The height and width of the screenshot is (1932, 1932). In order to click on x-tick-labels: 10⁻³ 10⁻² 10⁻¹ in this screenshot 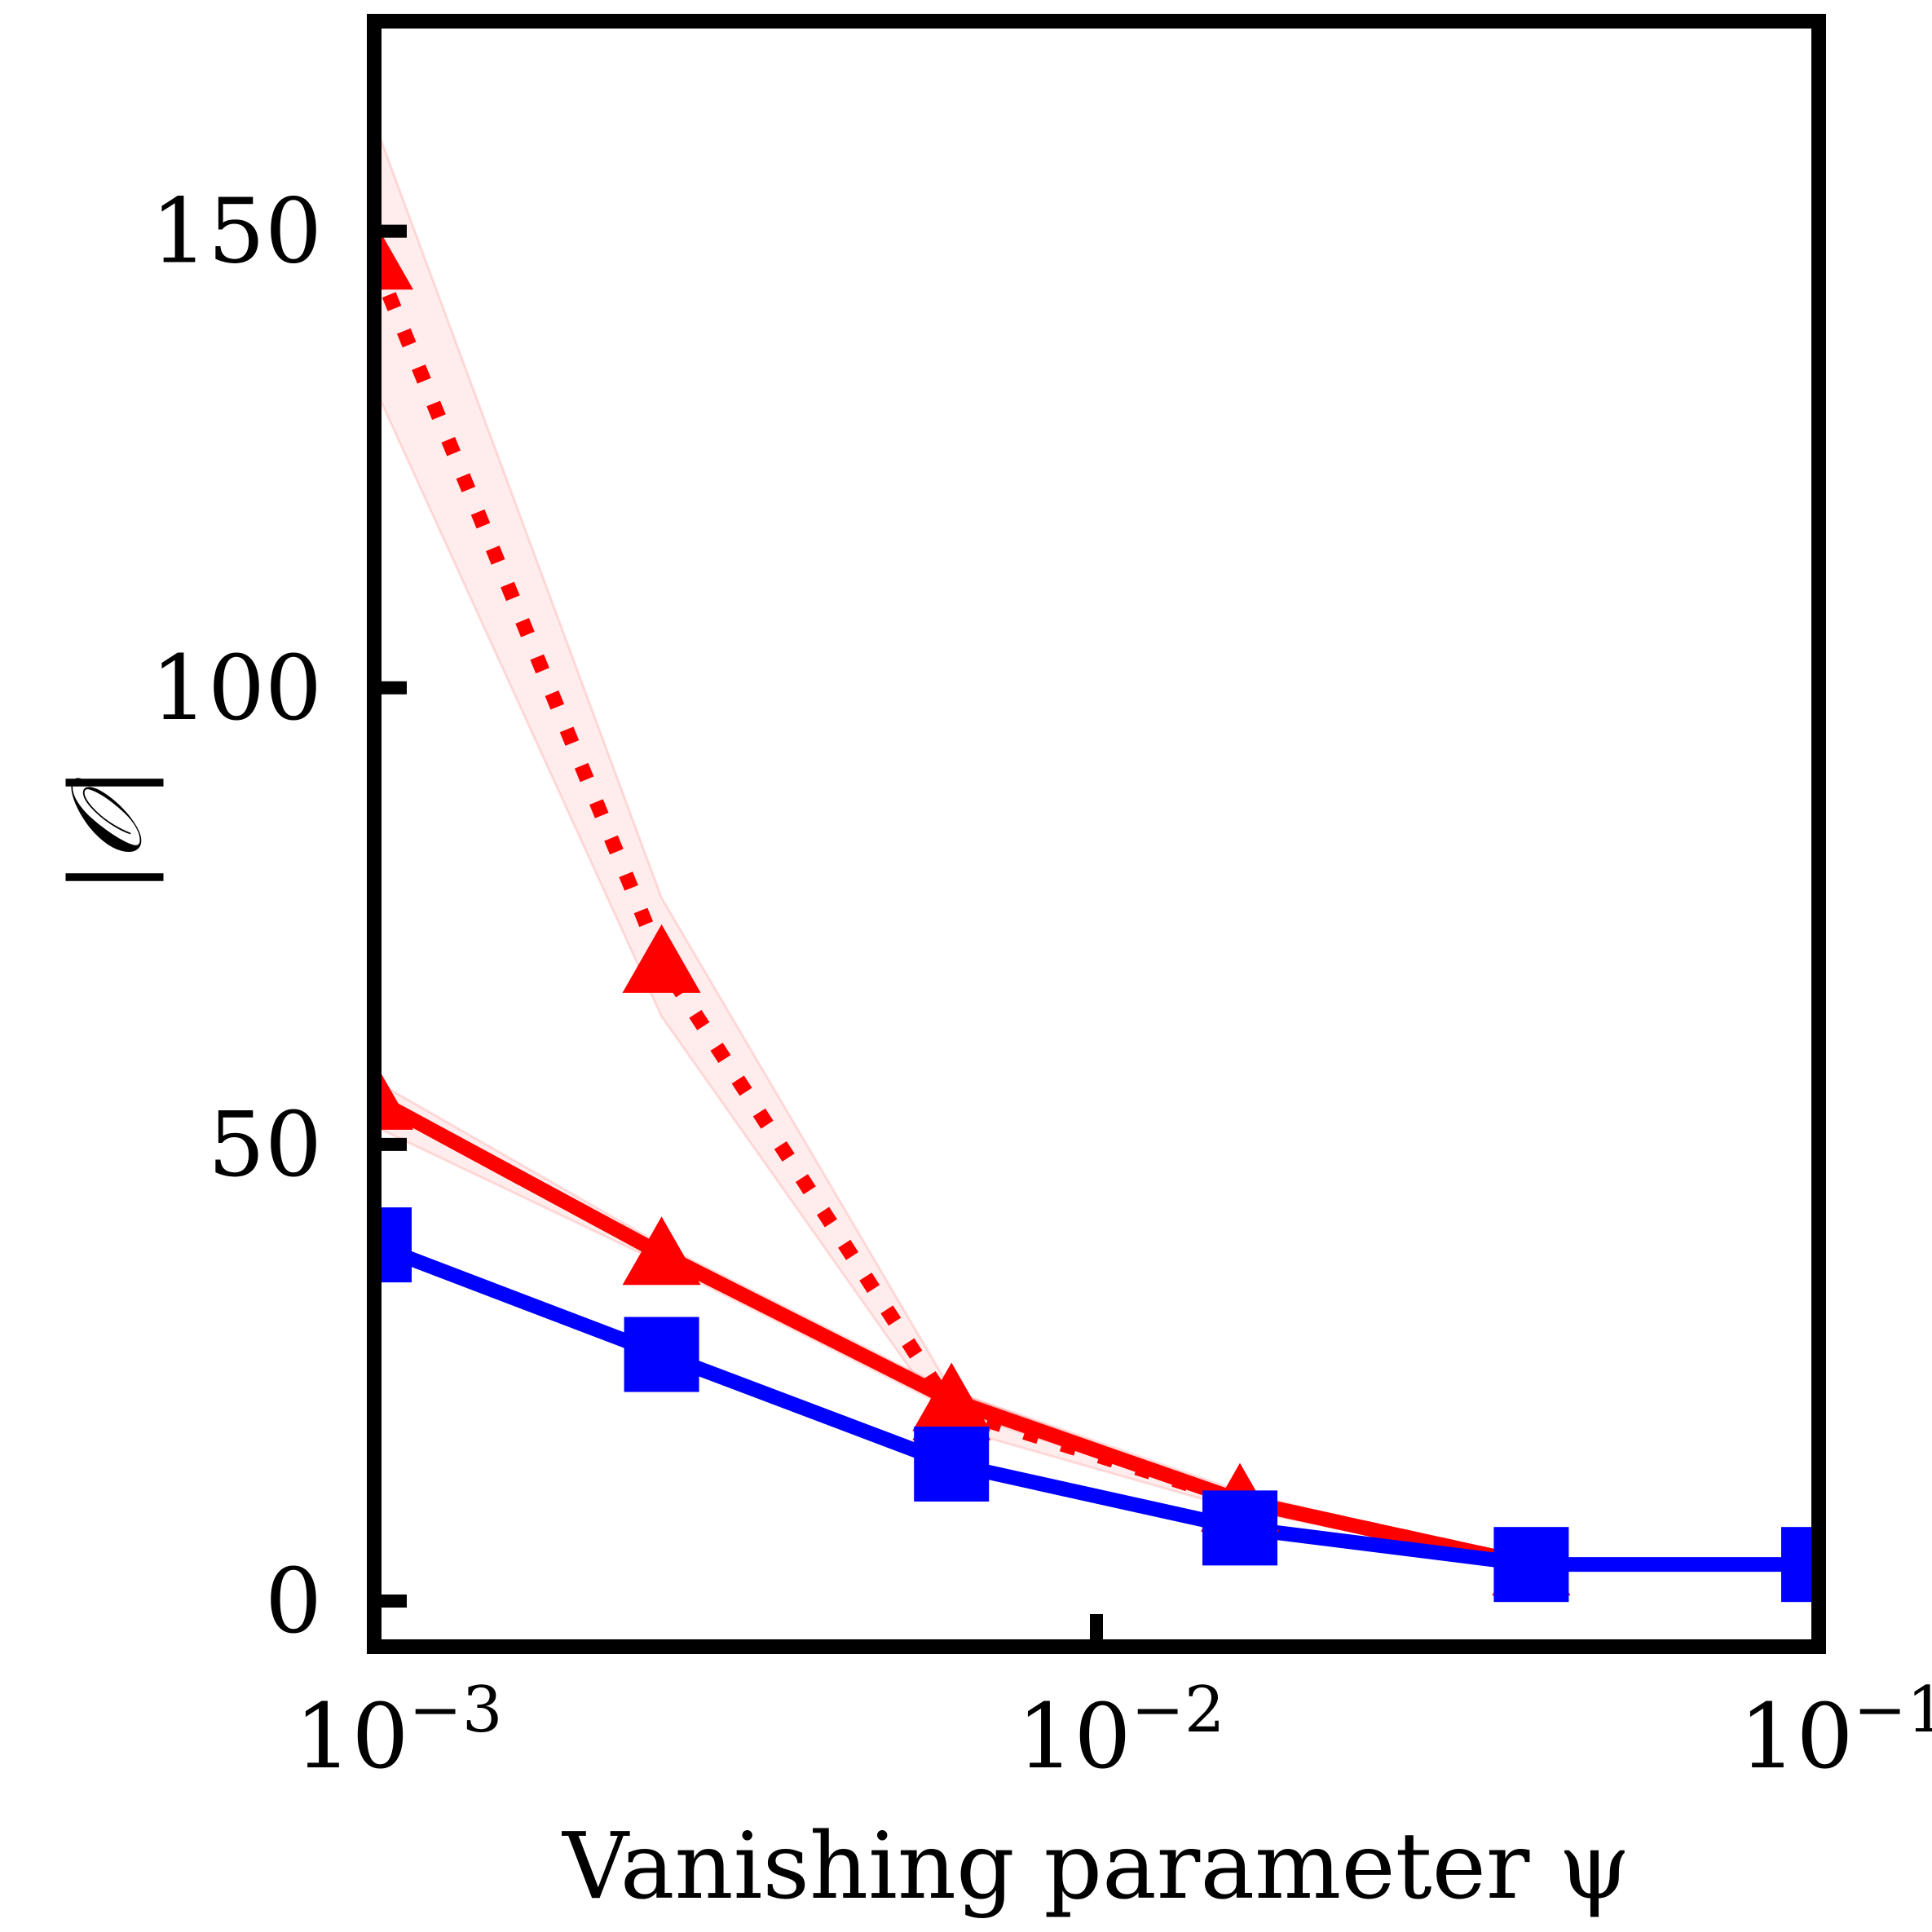, I will do `click(1113, 1731)`.